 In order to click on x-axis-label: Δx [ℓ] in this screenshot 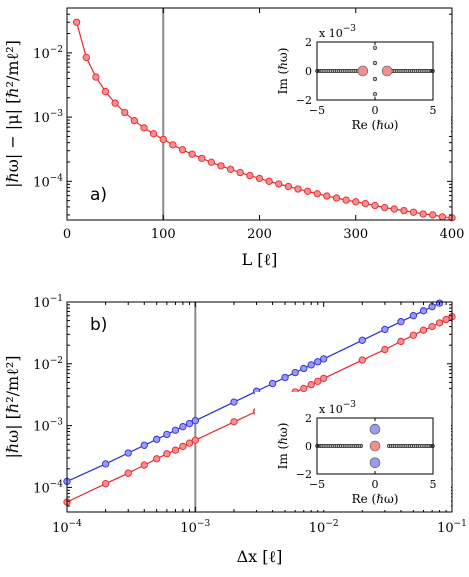, I will do `click(260, 556)`.